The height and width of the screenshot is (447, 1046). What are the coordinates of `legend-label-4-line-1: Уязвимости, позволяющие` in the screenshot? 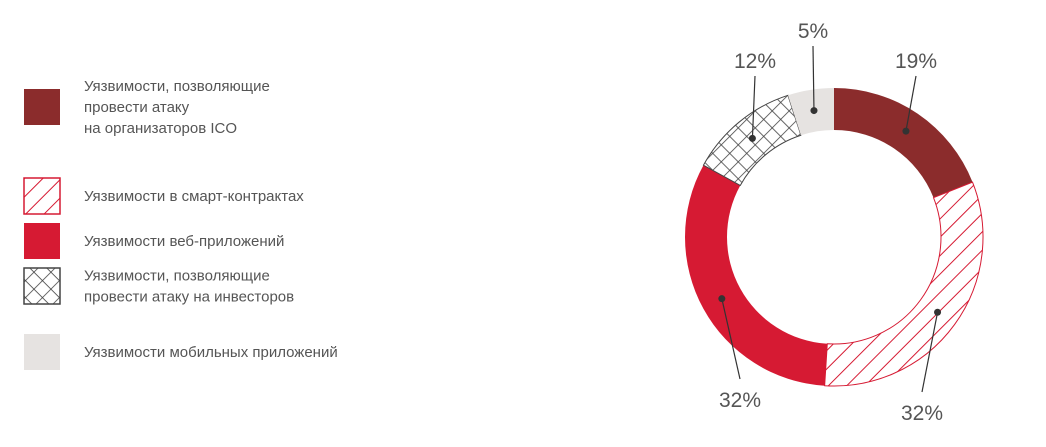 It's located at (177, 276).